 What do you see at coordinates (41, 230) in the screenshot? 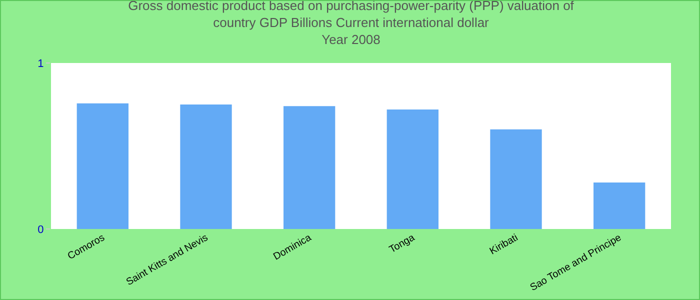
I see `y-tick-label: 0` at bounding box center [41, 230].